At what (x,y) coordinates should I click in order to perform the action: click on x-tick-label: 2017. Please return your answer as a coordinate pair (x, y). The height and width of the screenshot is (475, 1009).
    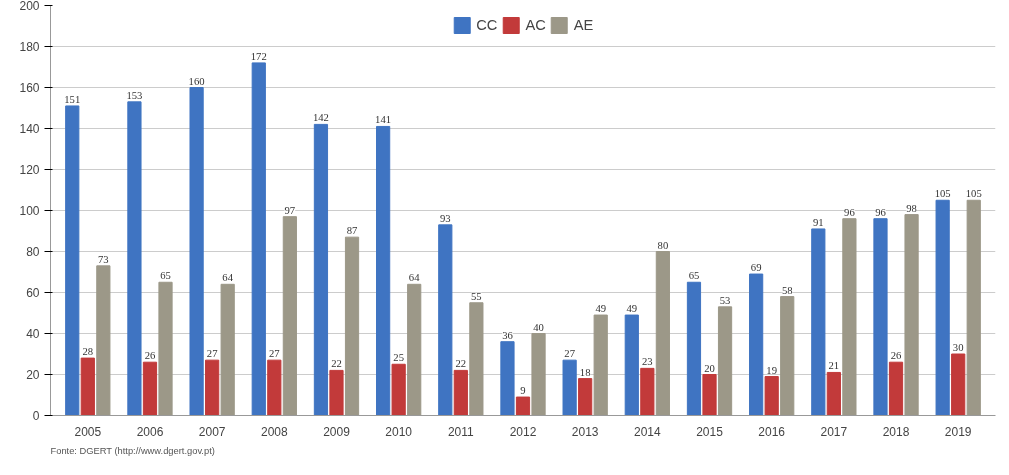
    Looking at the image, I should click on (834, 431).